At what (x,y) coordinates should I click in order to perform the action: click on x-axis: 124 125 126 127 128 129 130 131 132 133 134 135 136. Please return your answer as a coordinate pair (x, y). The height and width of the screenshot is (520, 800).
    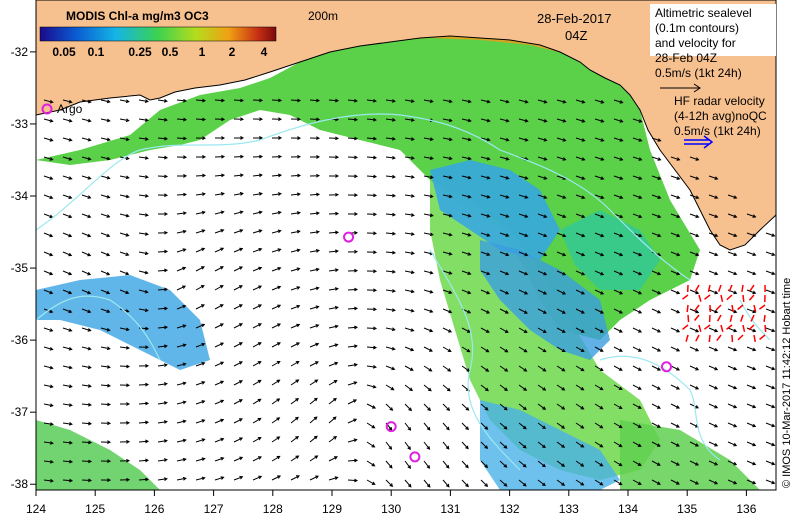
    Looking at the image, I should click on (391, 503).